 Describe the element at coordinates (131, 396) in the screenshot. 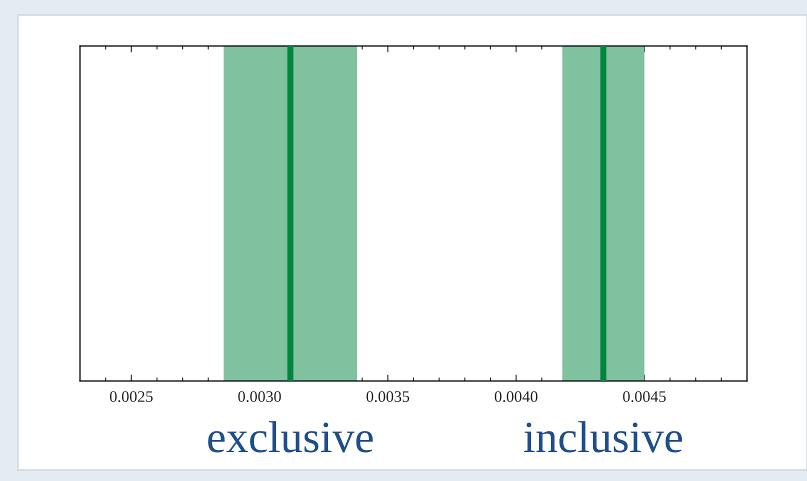

I see `x-tick-label: 0.0025` at that location.